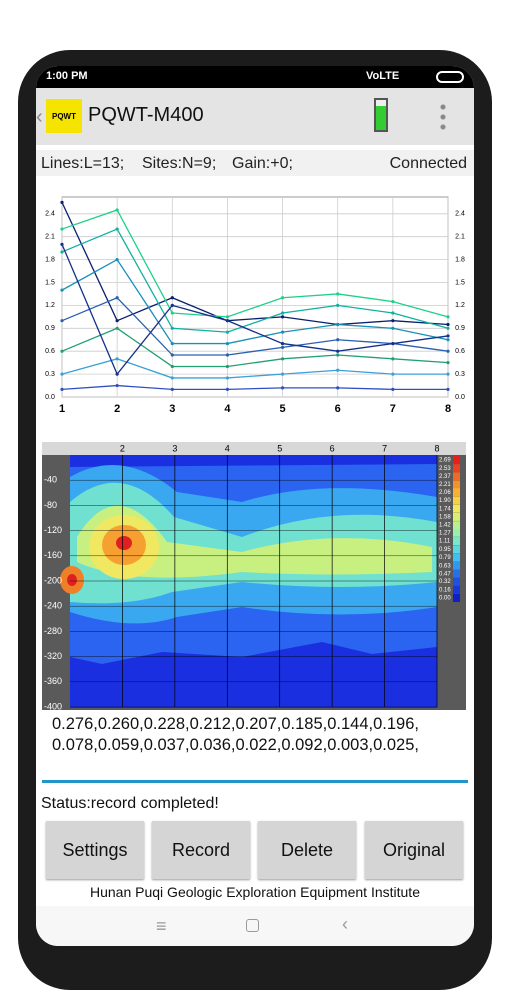 The width and height of the screenshot is (510, 1000). I want to click on x-tick-label: 1, so click(62, 409).